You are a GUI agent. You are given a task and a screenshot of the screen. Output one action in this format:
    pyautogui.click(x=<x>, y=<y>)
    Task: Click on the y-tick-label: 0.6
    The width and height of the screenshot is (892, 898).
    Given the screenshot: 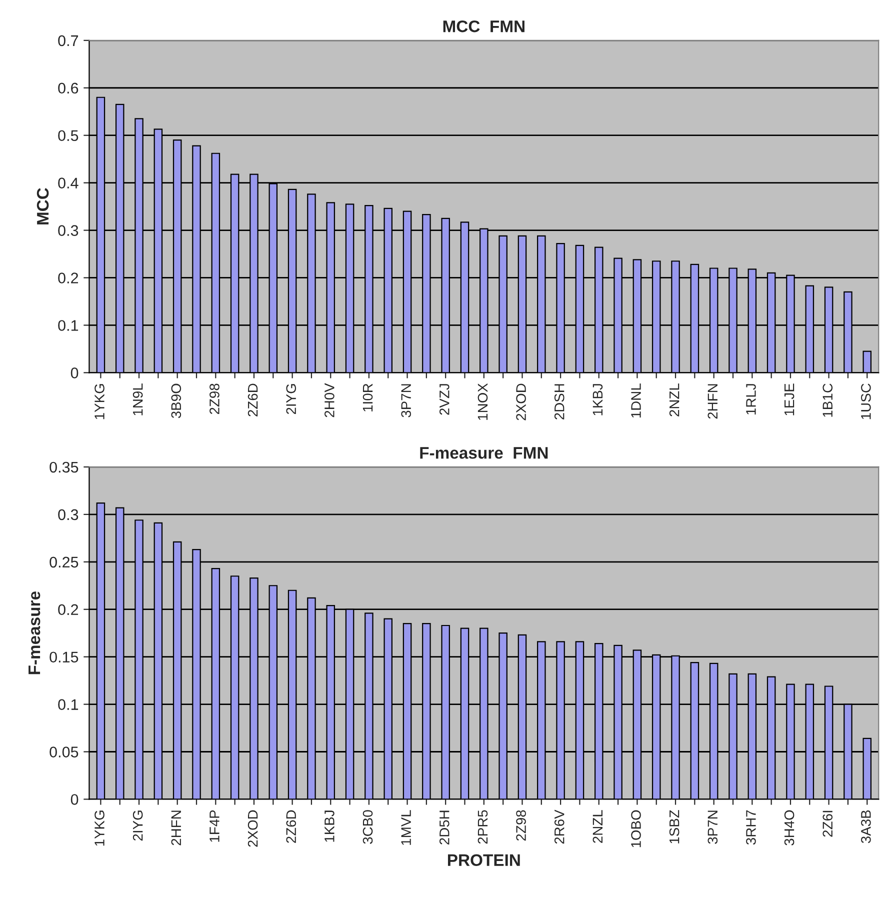 What is the action you would take?
    pyautogui.click(x=68, y=88)
    